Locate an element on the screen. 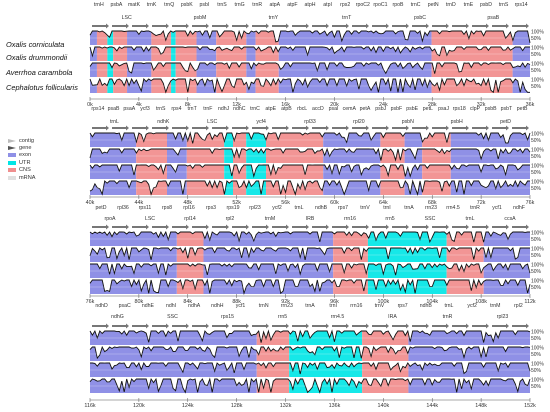  axis-tick-label: 60k is located at coordinates (334, 203).